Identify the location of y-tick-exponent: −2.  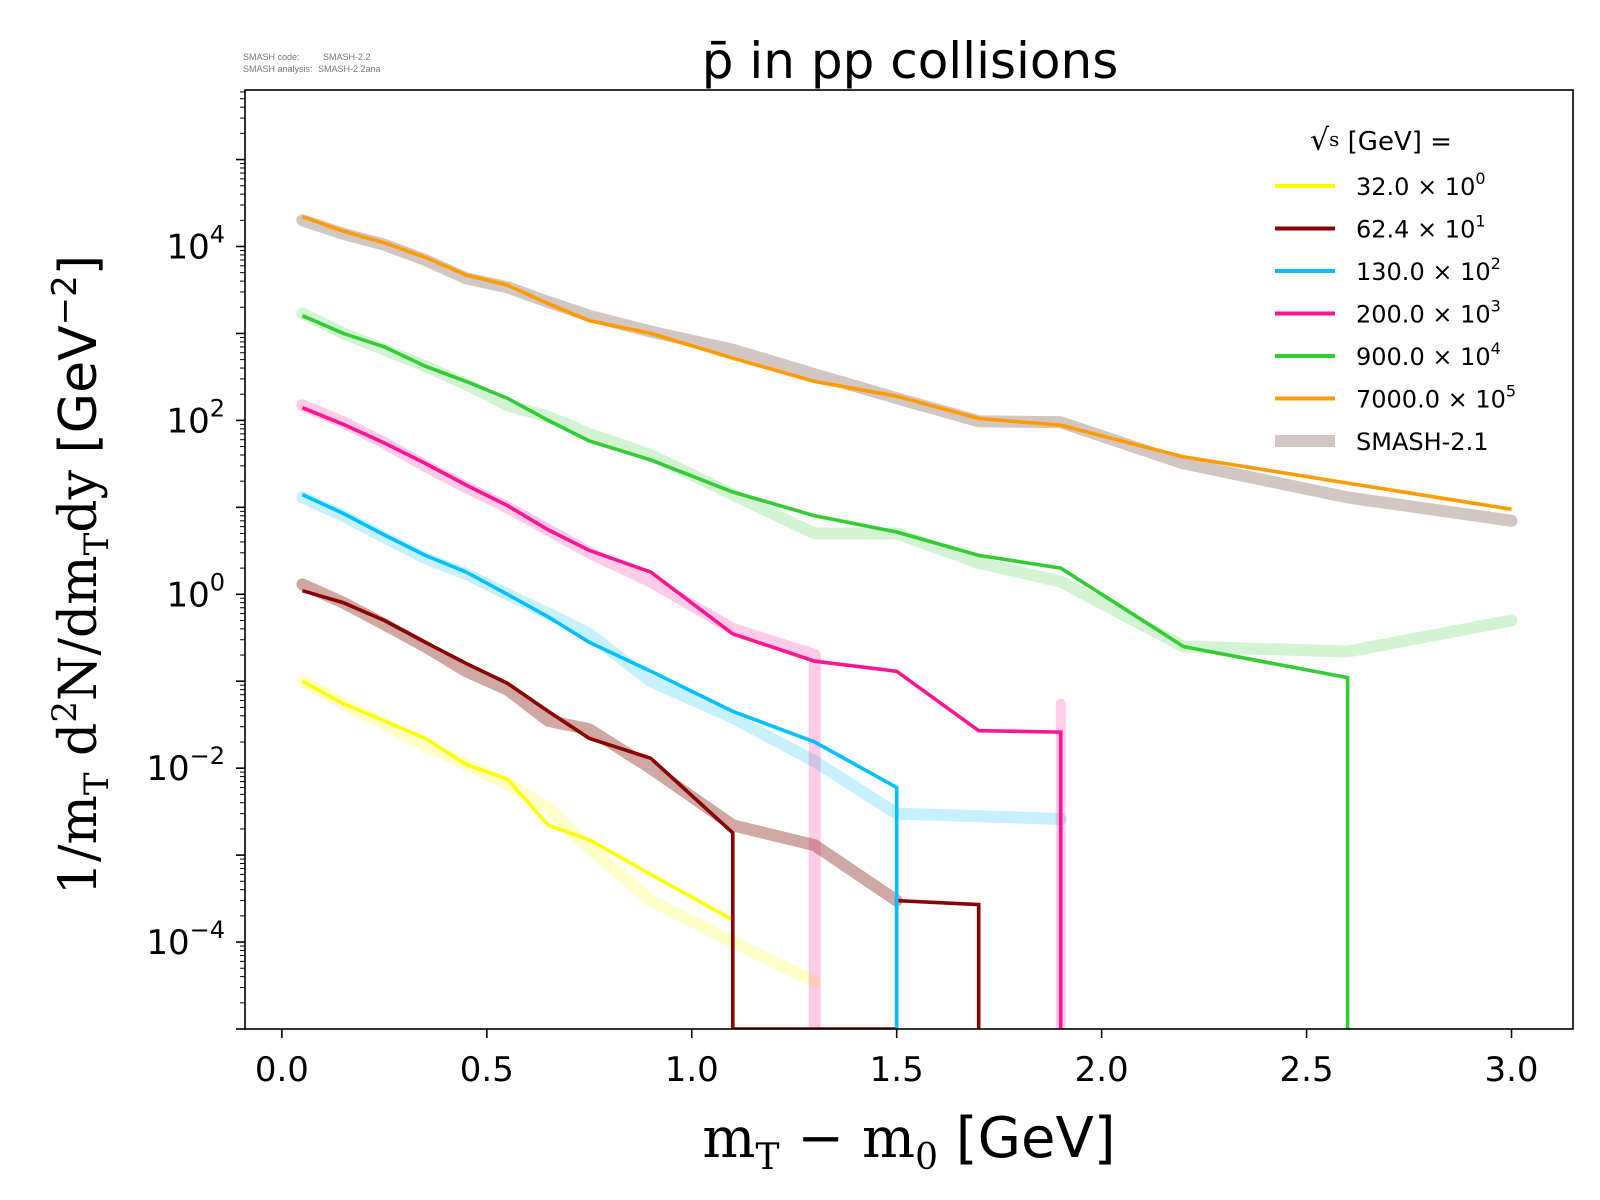
(207, 756).